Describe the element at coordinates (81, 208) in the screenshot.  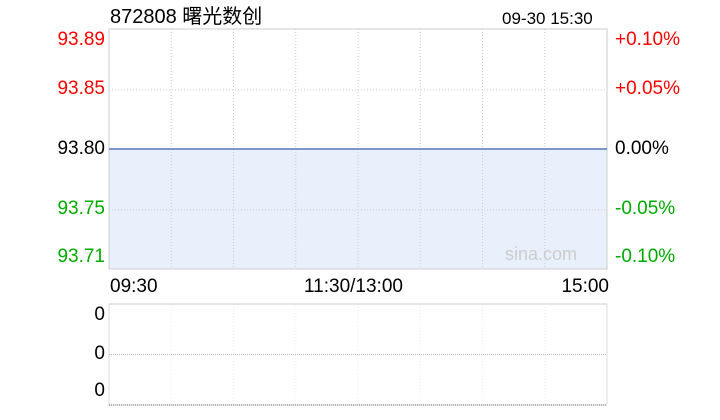
I see `y-tick-left: 93.75` at that location.